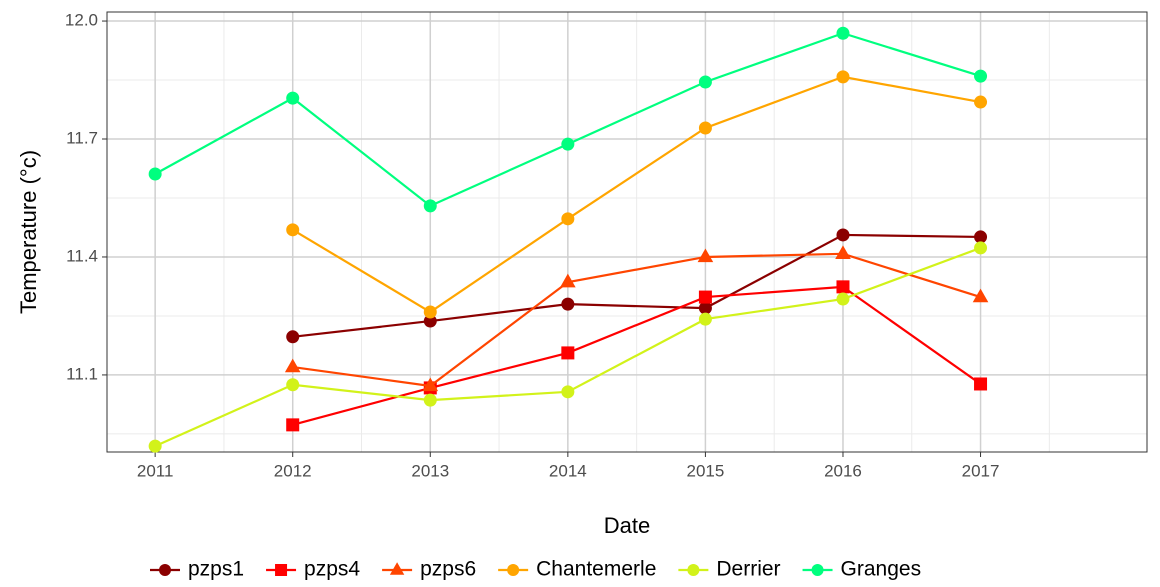  What do you see at coordinates (82, 373) in the screenshot?
I see `y-tick-label: 11.1` at bounding box center [82, 373].